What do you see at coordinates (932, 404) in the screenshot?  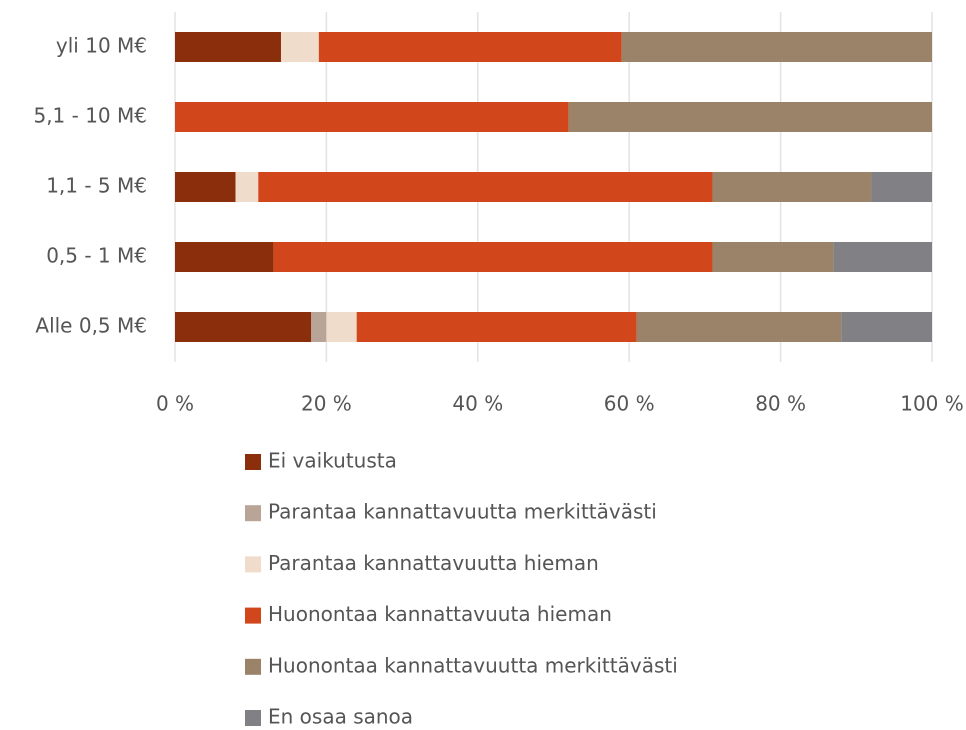 I see `x-tick-label: 100 %` at bounding box center [932, 404].